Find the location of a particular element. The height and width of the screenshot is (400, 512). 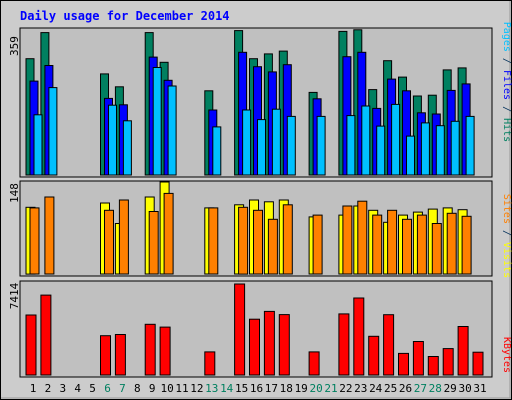

day-label-16: 16 is located at coordinates (256, 388).